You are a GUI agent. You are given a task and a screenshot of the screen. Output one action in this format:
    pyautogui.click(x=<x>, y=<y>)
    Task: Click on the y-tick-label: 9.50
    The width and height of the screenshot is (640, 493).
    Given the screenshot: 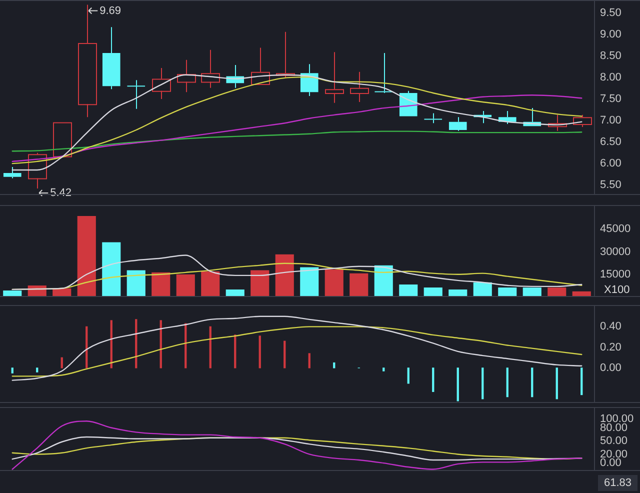 What is the action you would take?
    pyautogui.click(x=611, y=12)
    